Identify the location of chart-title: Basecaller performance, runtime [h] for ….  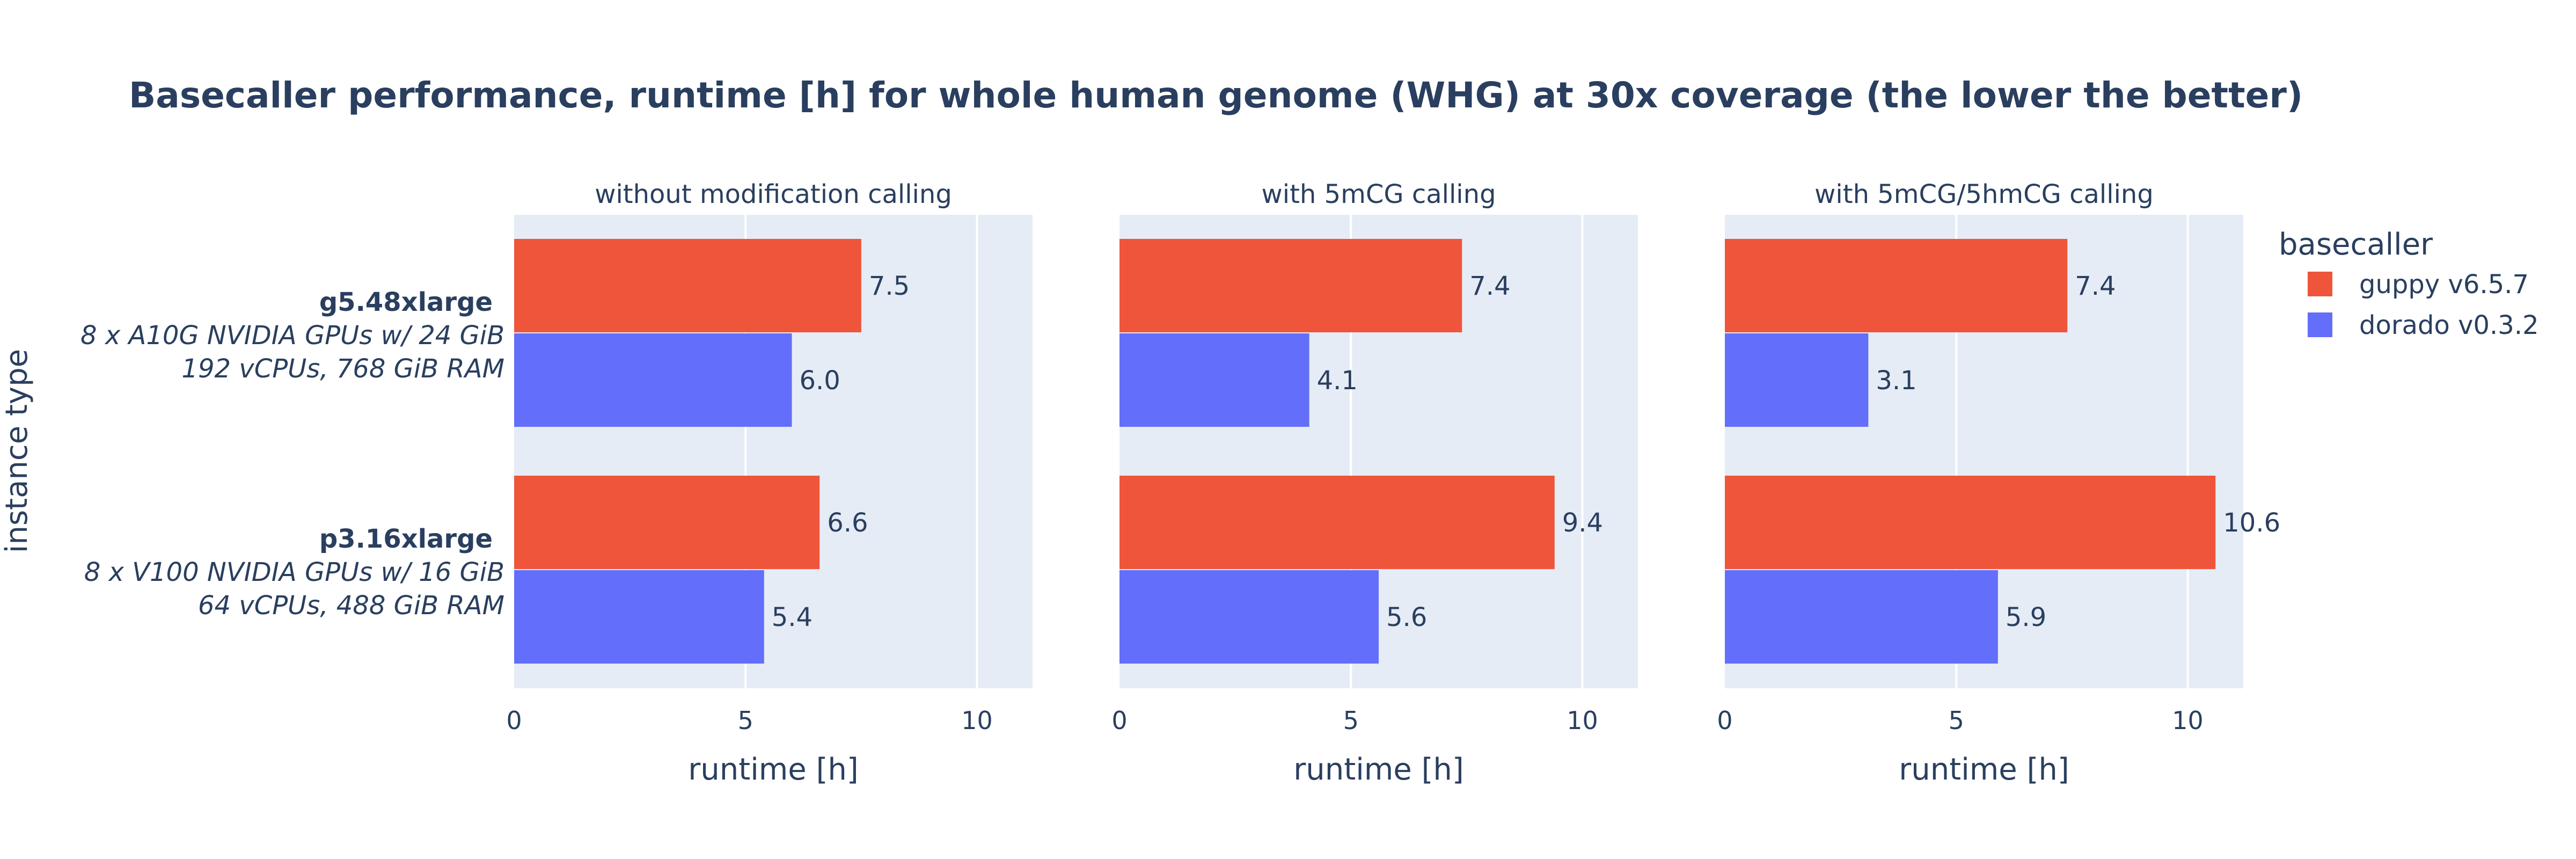
(1216, 95).